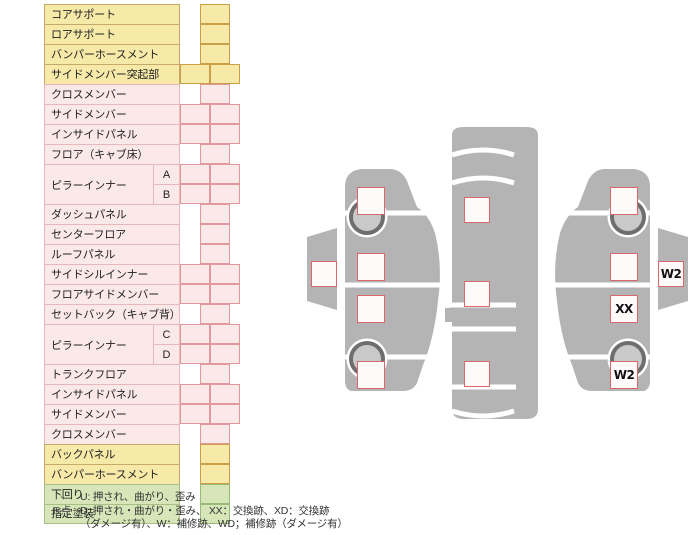  What do you see at coordinates (477, 210) in the screenshot?
I see `marker-box-tv-hood` at bounding box center [477, 210].